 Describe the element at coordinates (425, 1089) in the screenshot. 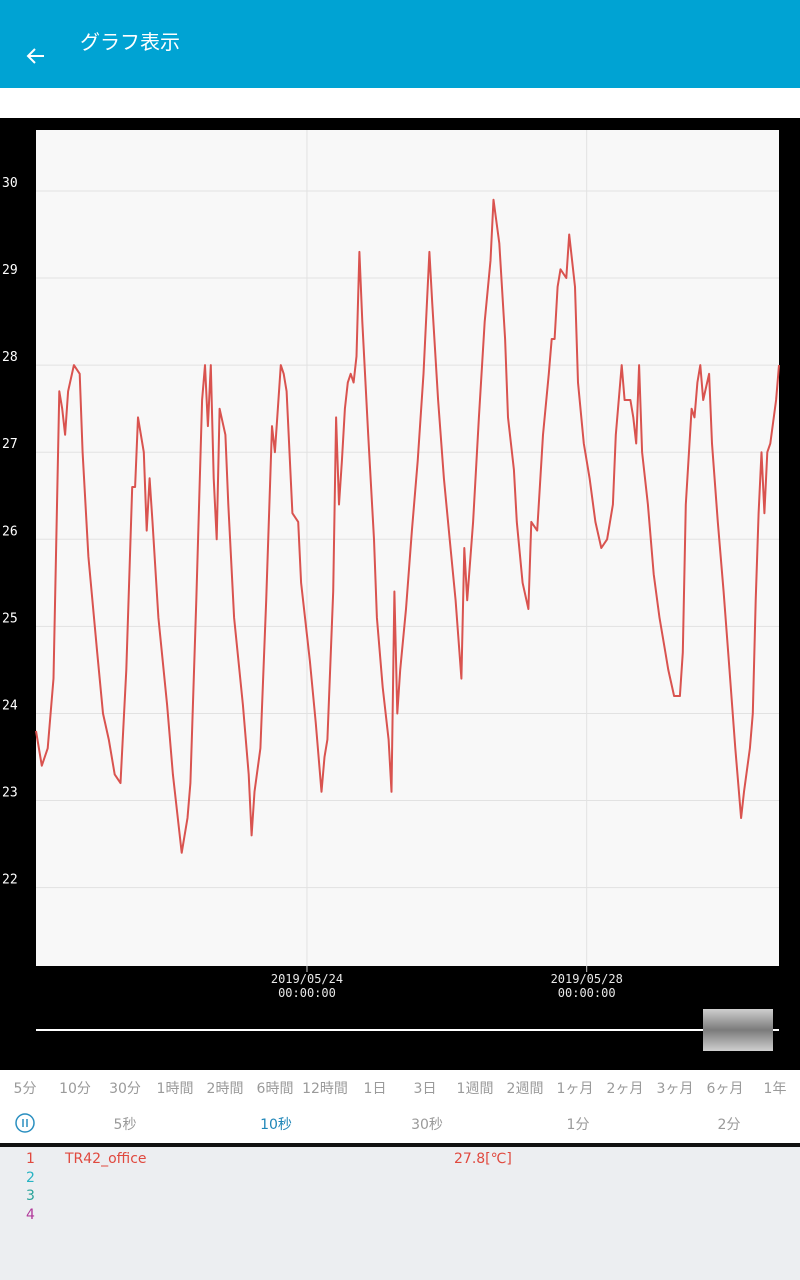

I see `period-button: 3日` at that location.